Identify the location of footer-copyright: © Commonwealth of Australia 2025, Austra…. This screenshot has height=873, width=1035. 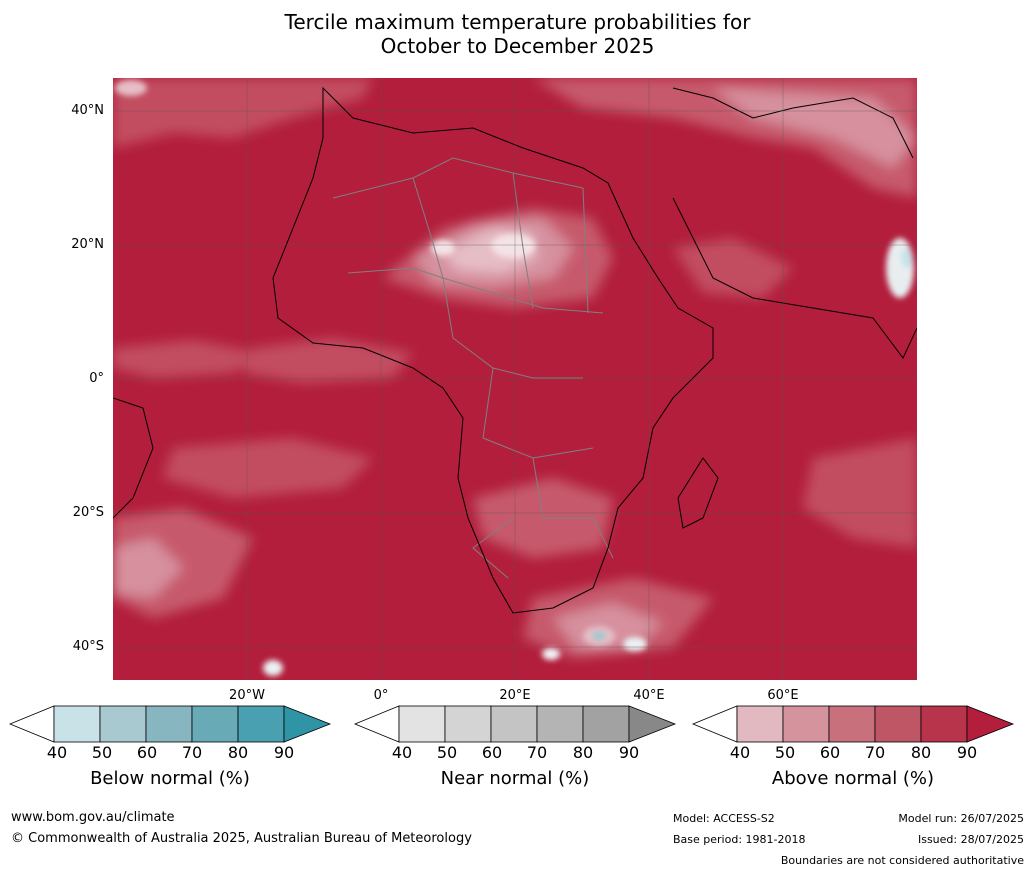
(241, 838).